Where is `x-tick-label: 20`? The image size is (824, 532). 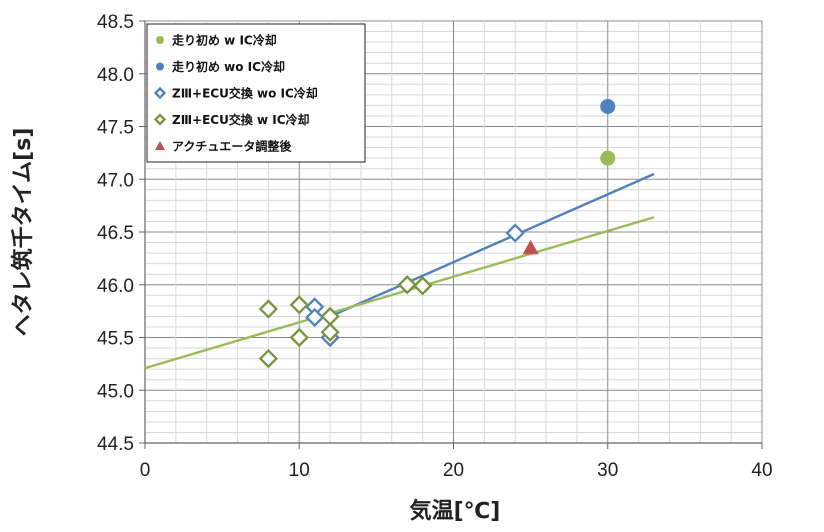 x-tick-label: 20 is located at coordinates (453, 470).